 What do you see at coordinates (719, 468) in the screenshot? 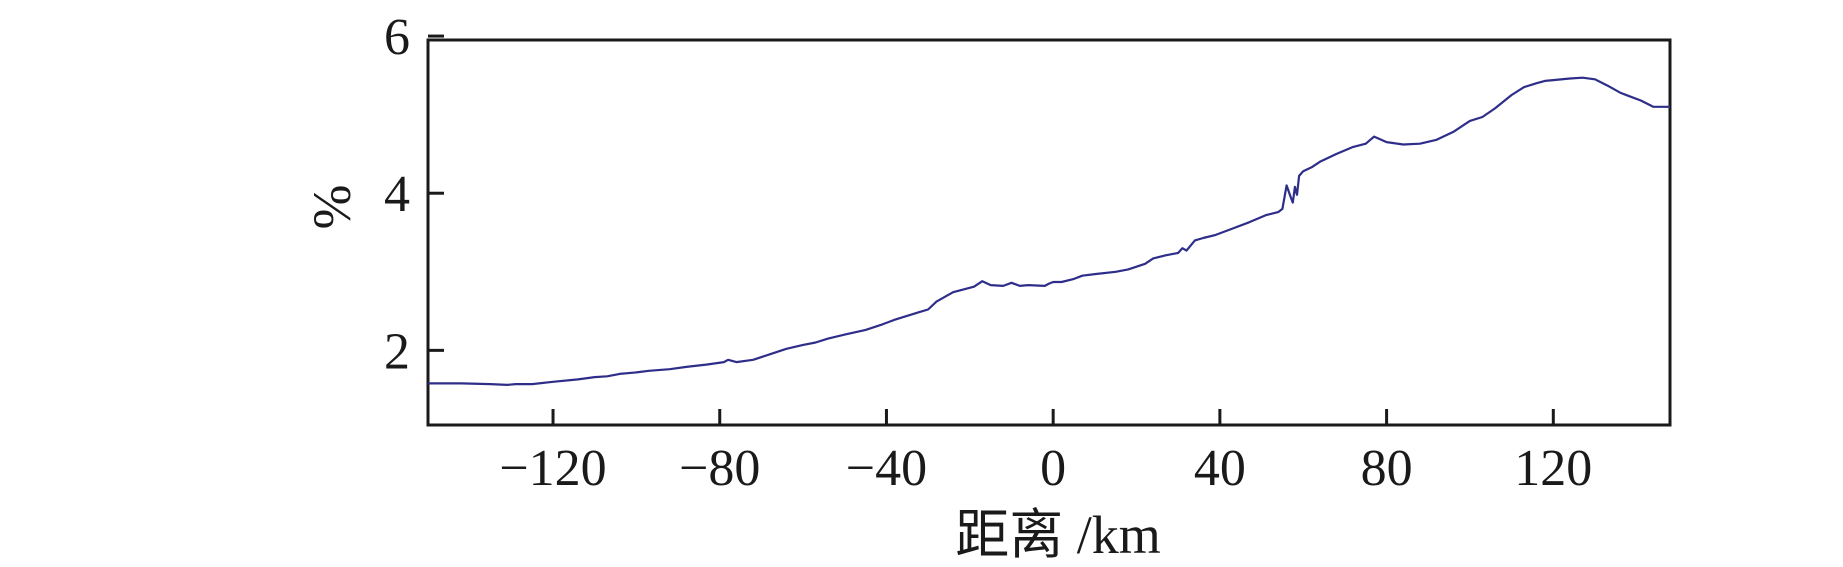
I see `x-tick-label: −80` at bounding box center [719, 468].